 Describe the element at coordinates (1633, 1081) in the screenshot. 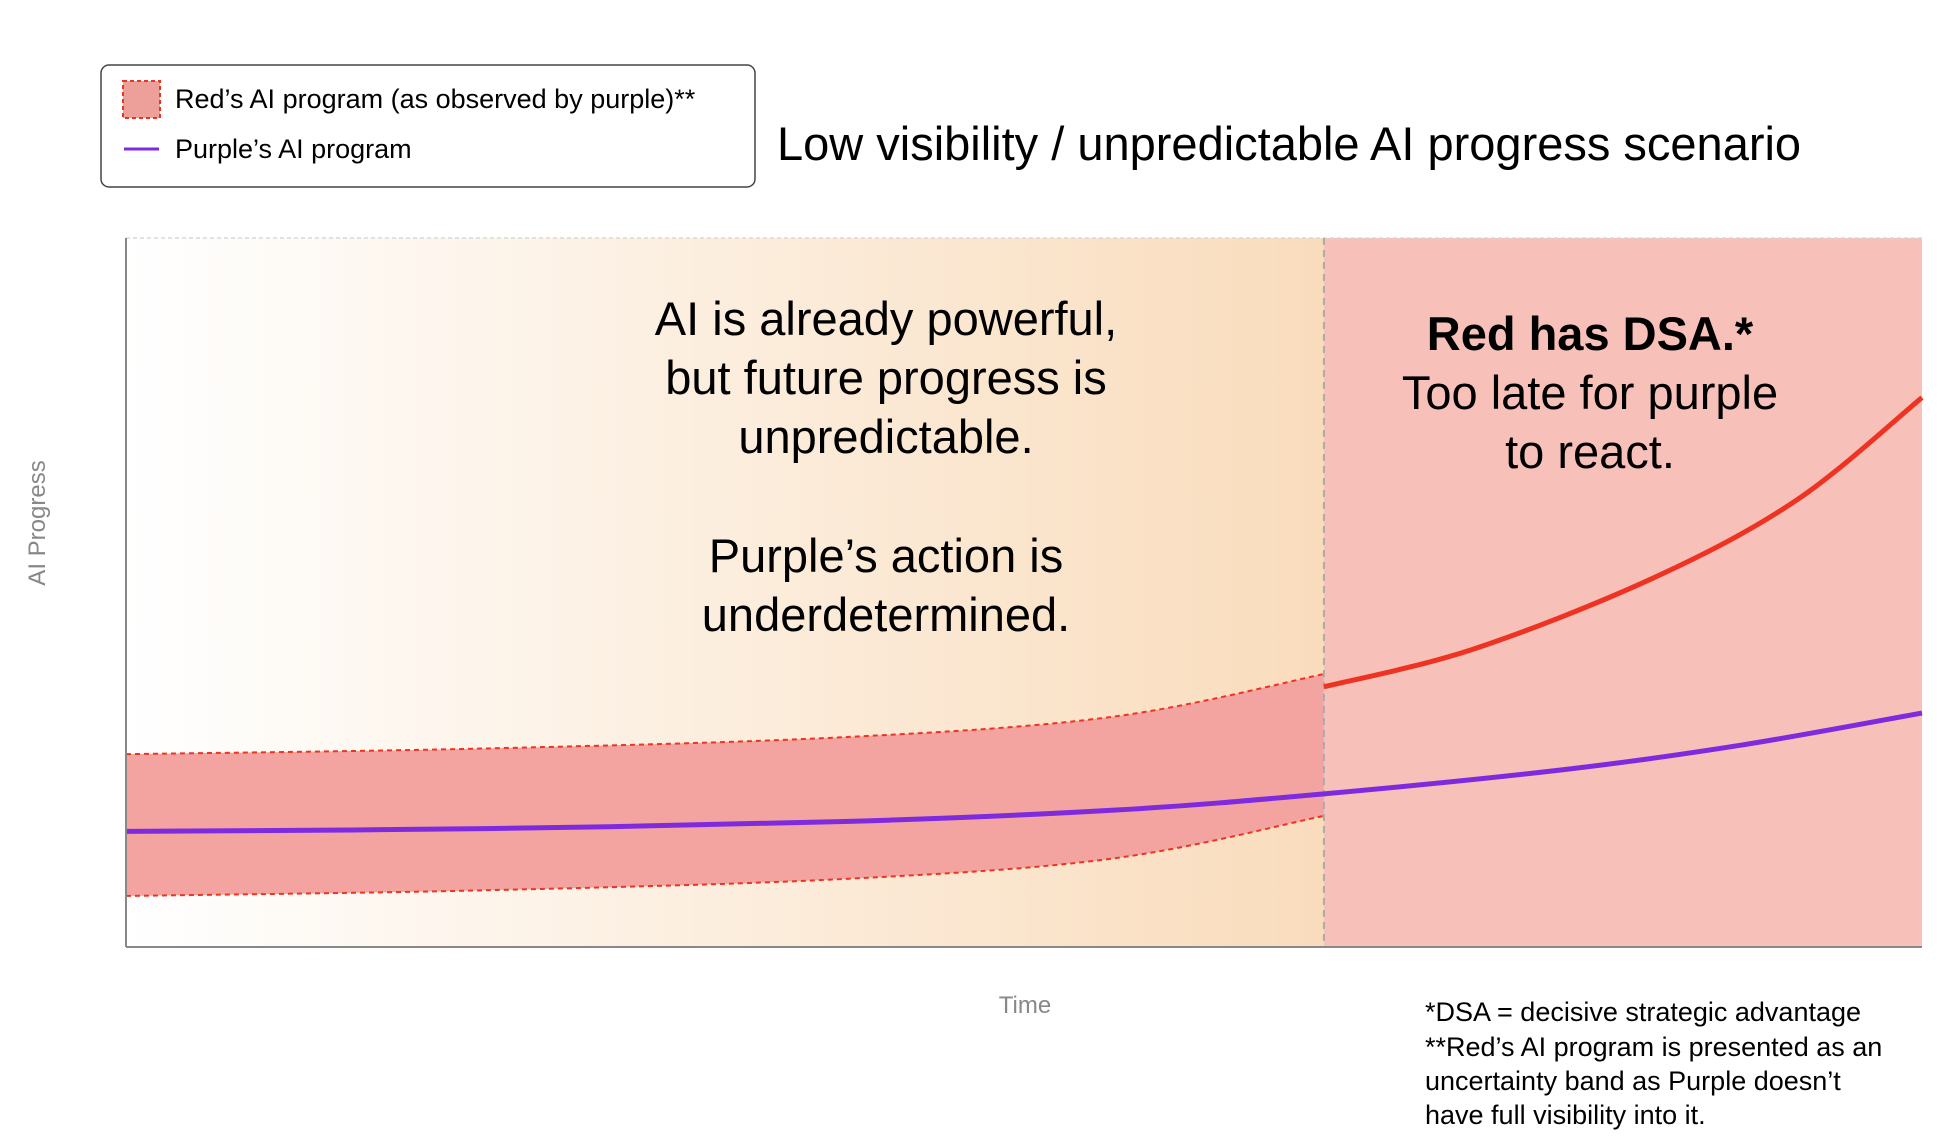

I see `footnote: uncertainty band as Purple doesn’t` at that location.